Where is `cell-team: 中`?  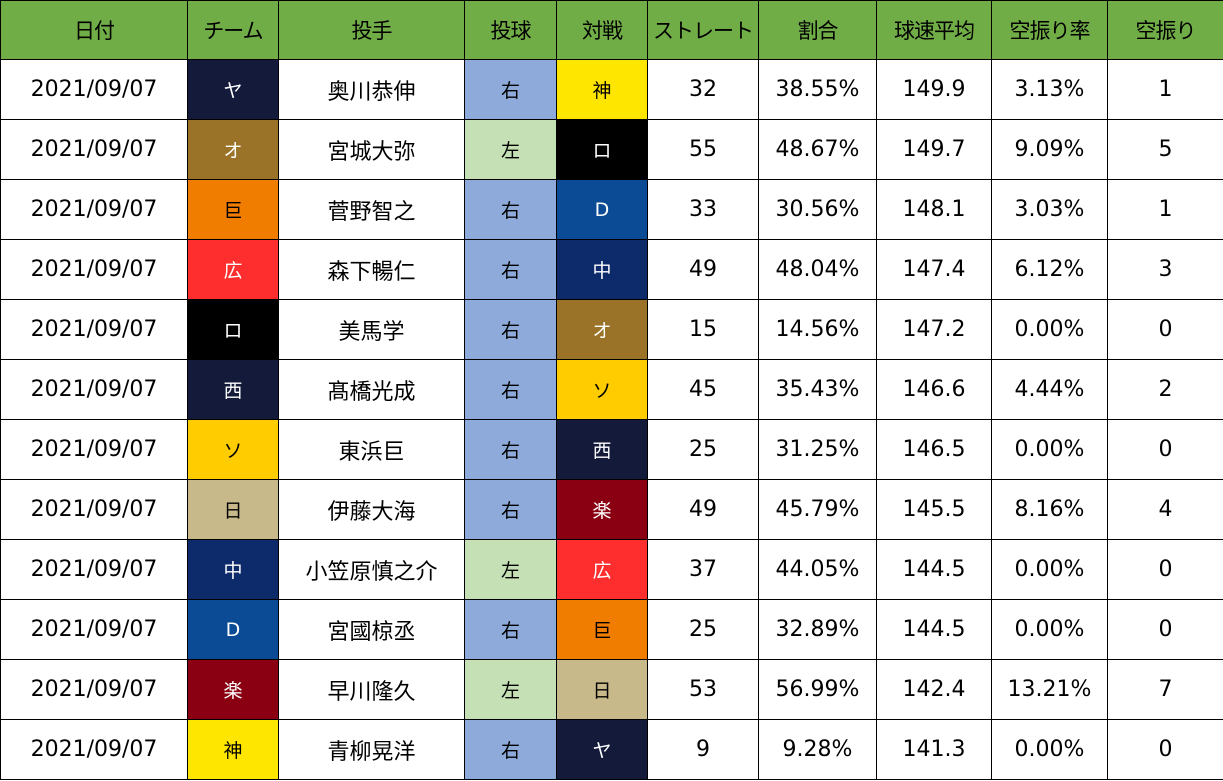
cell-team: 中 is located at coordinates (233, 569).